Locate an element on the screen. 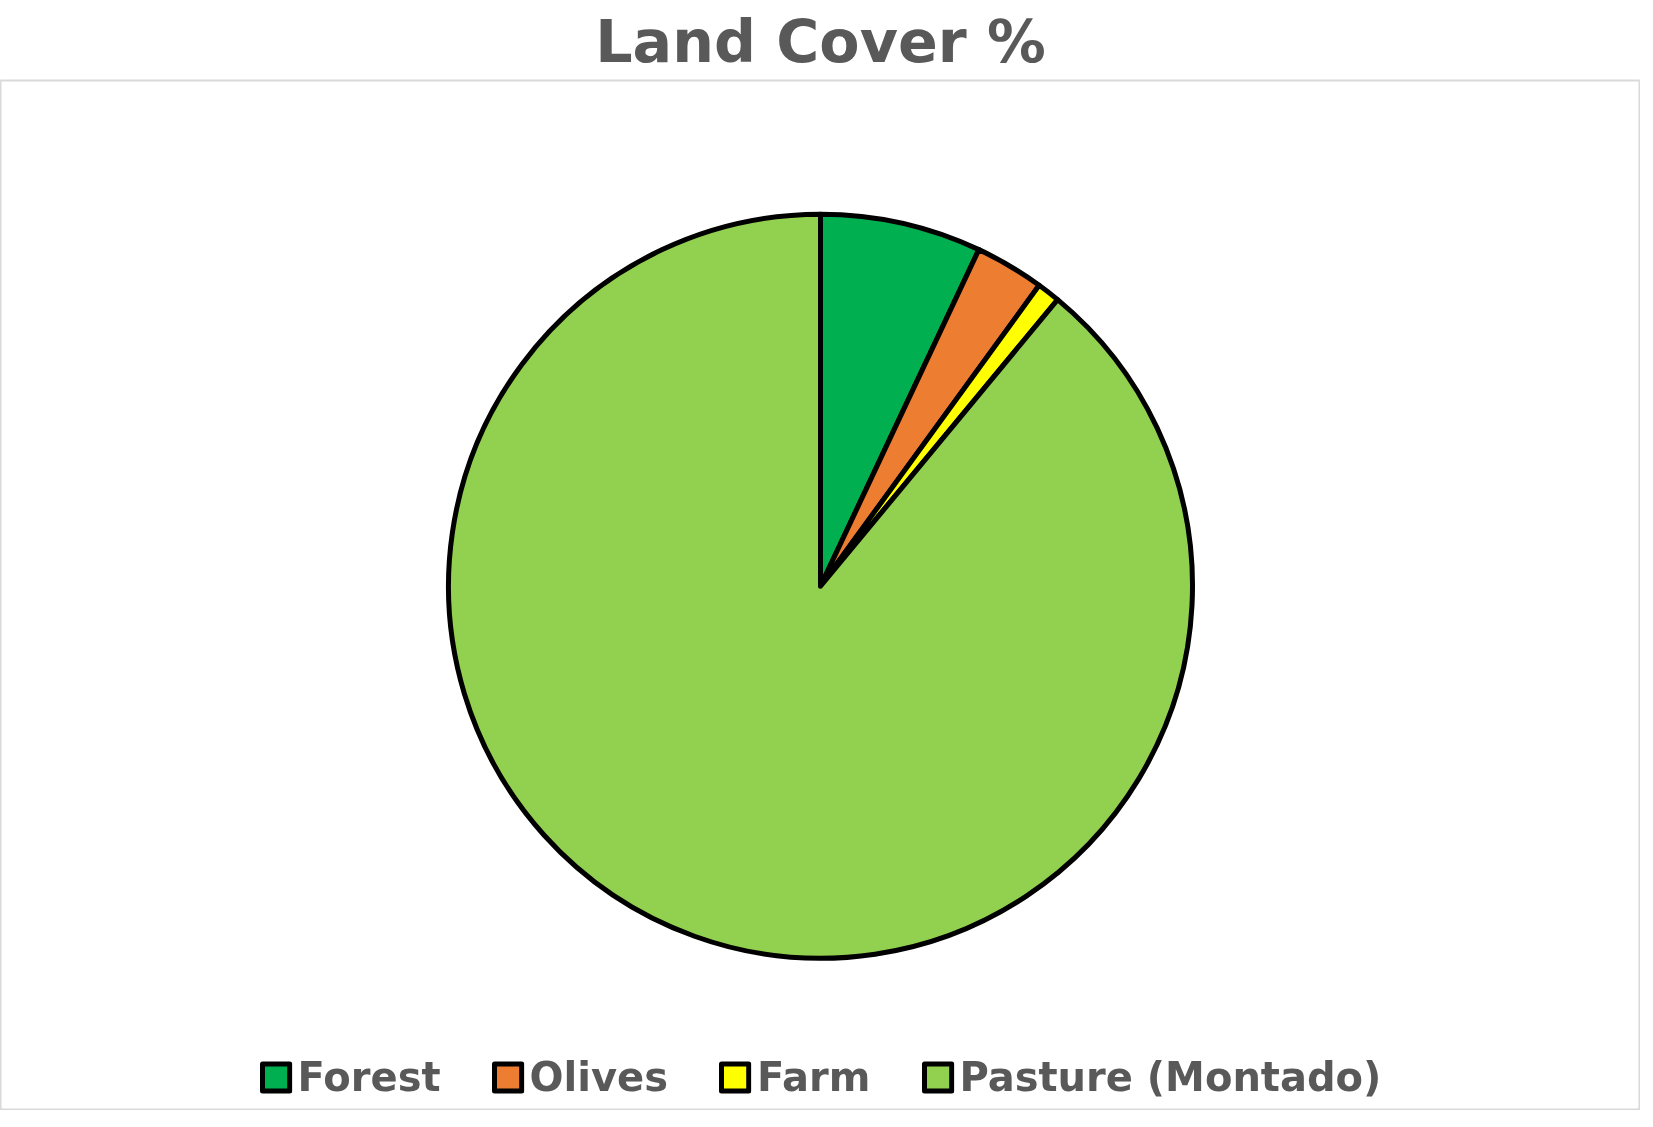 The width and height of the screenshot is (1653, 1127). chart-title: Land Cover % is located at coordinates (820, 41).